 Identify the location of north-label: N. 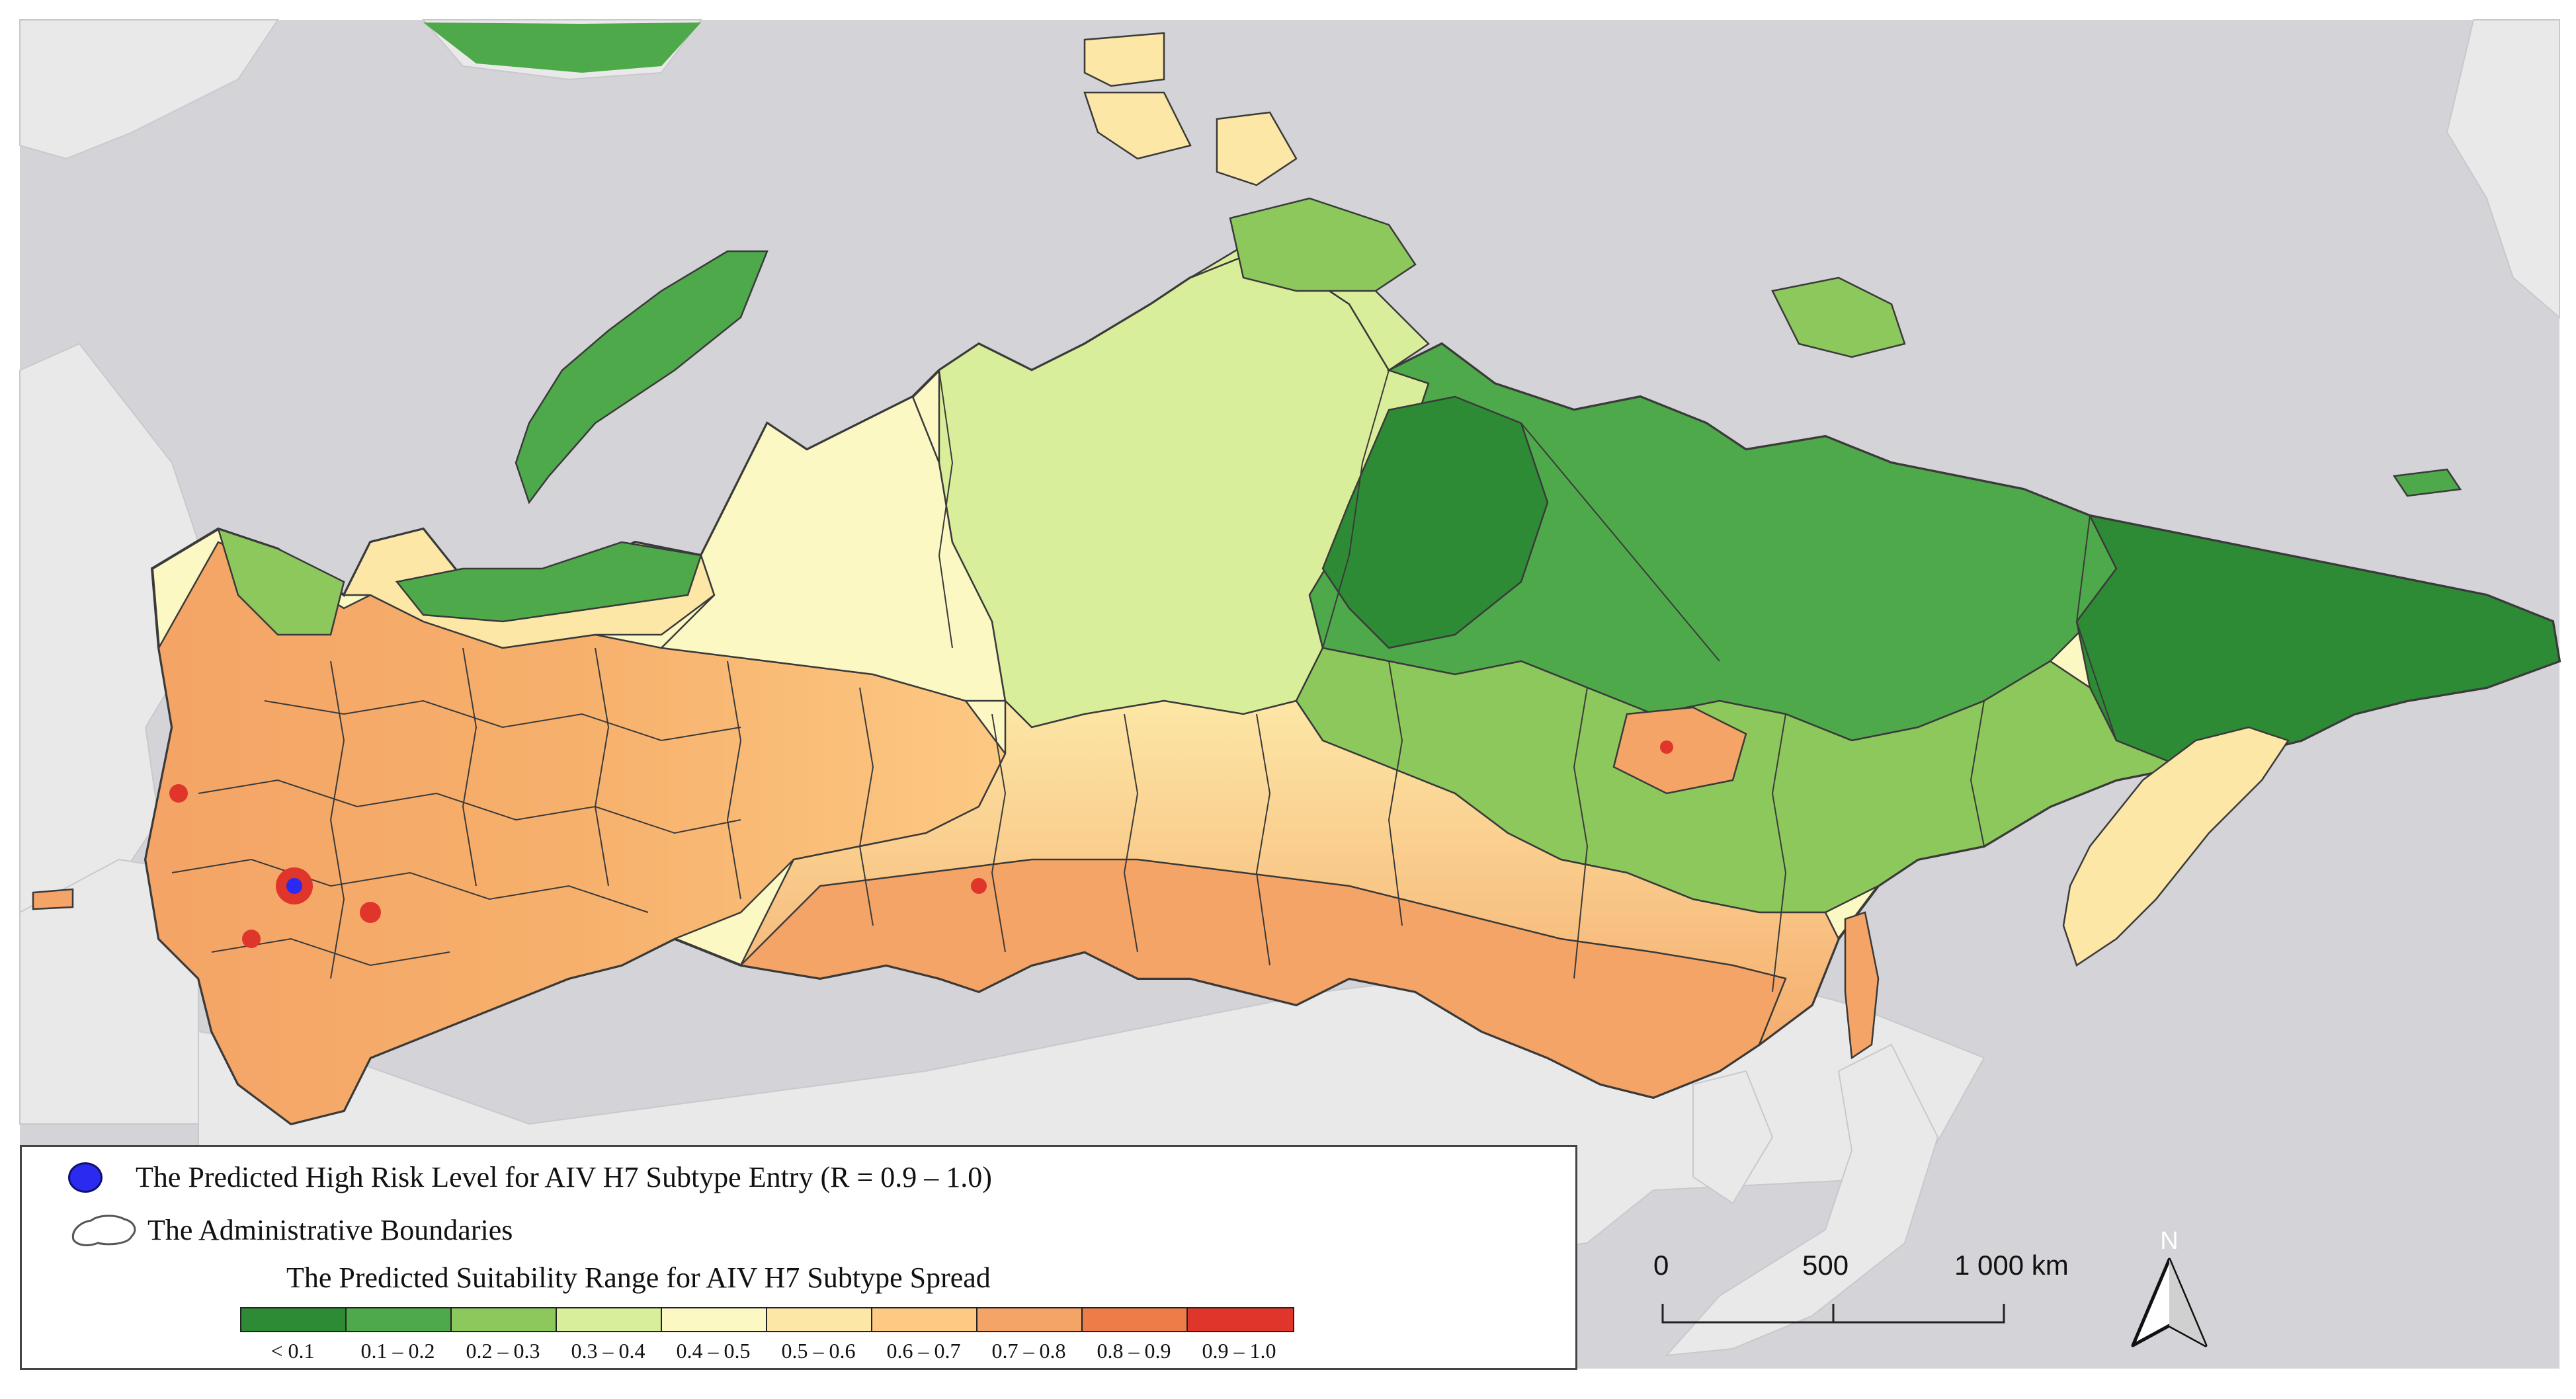
(2169, 1241).